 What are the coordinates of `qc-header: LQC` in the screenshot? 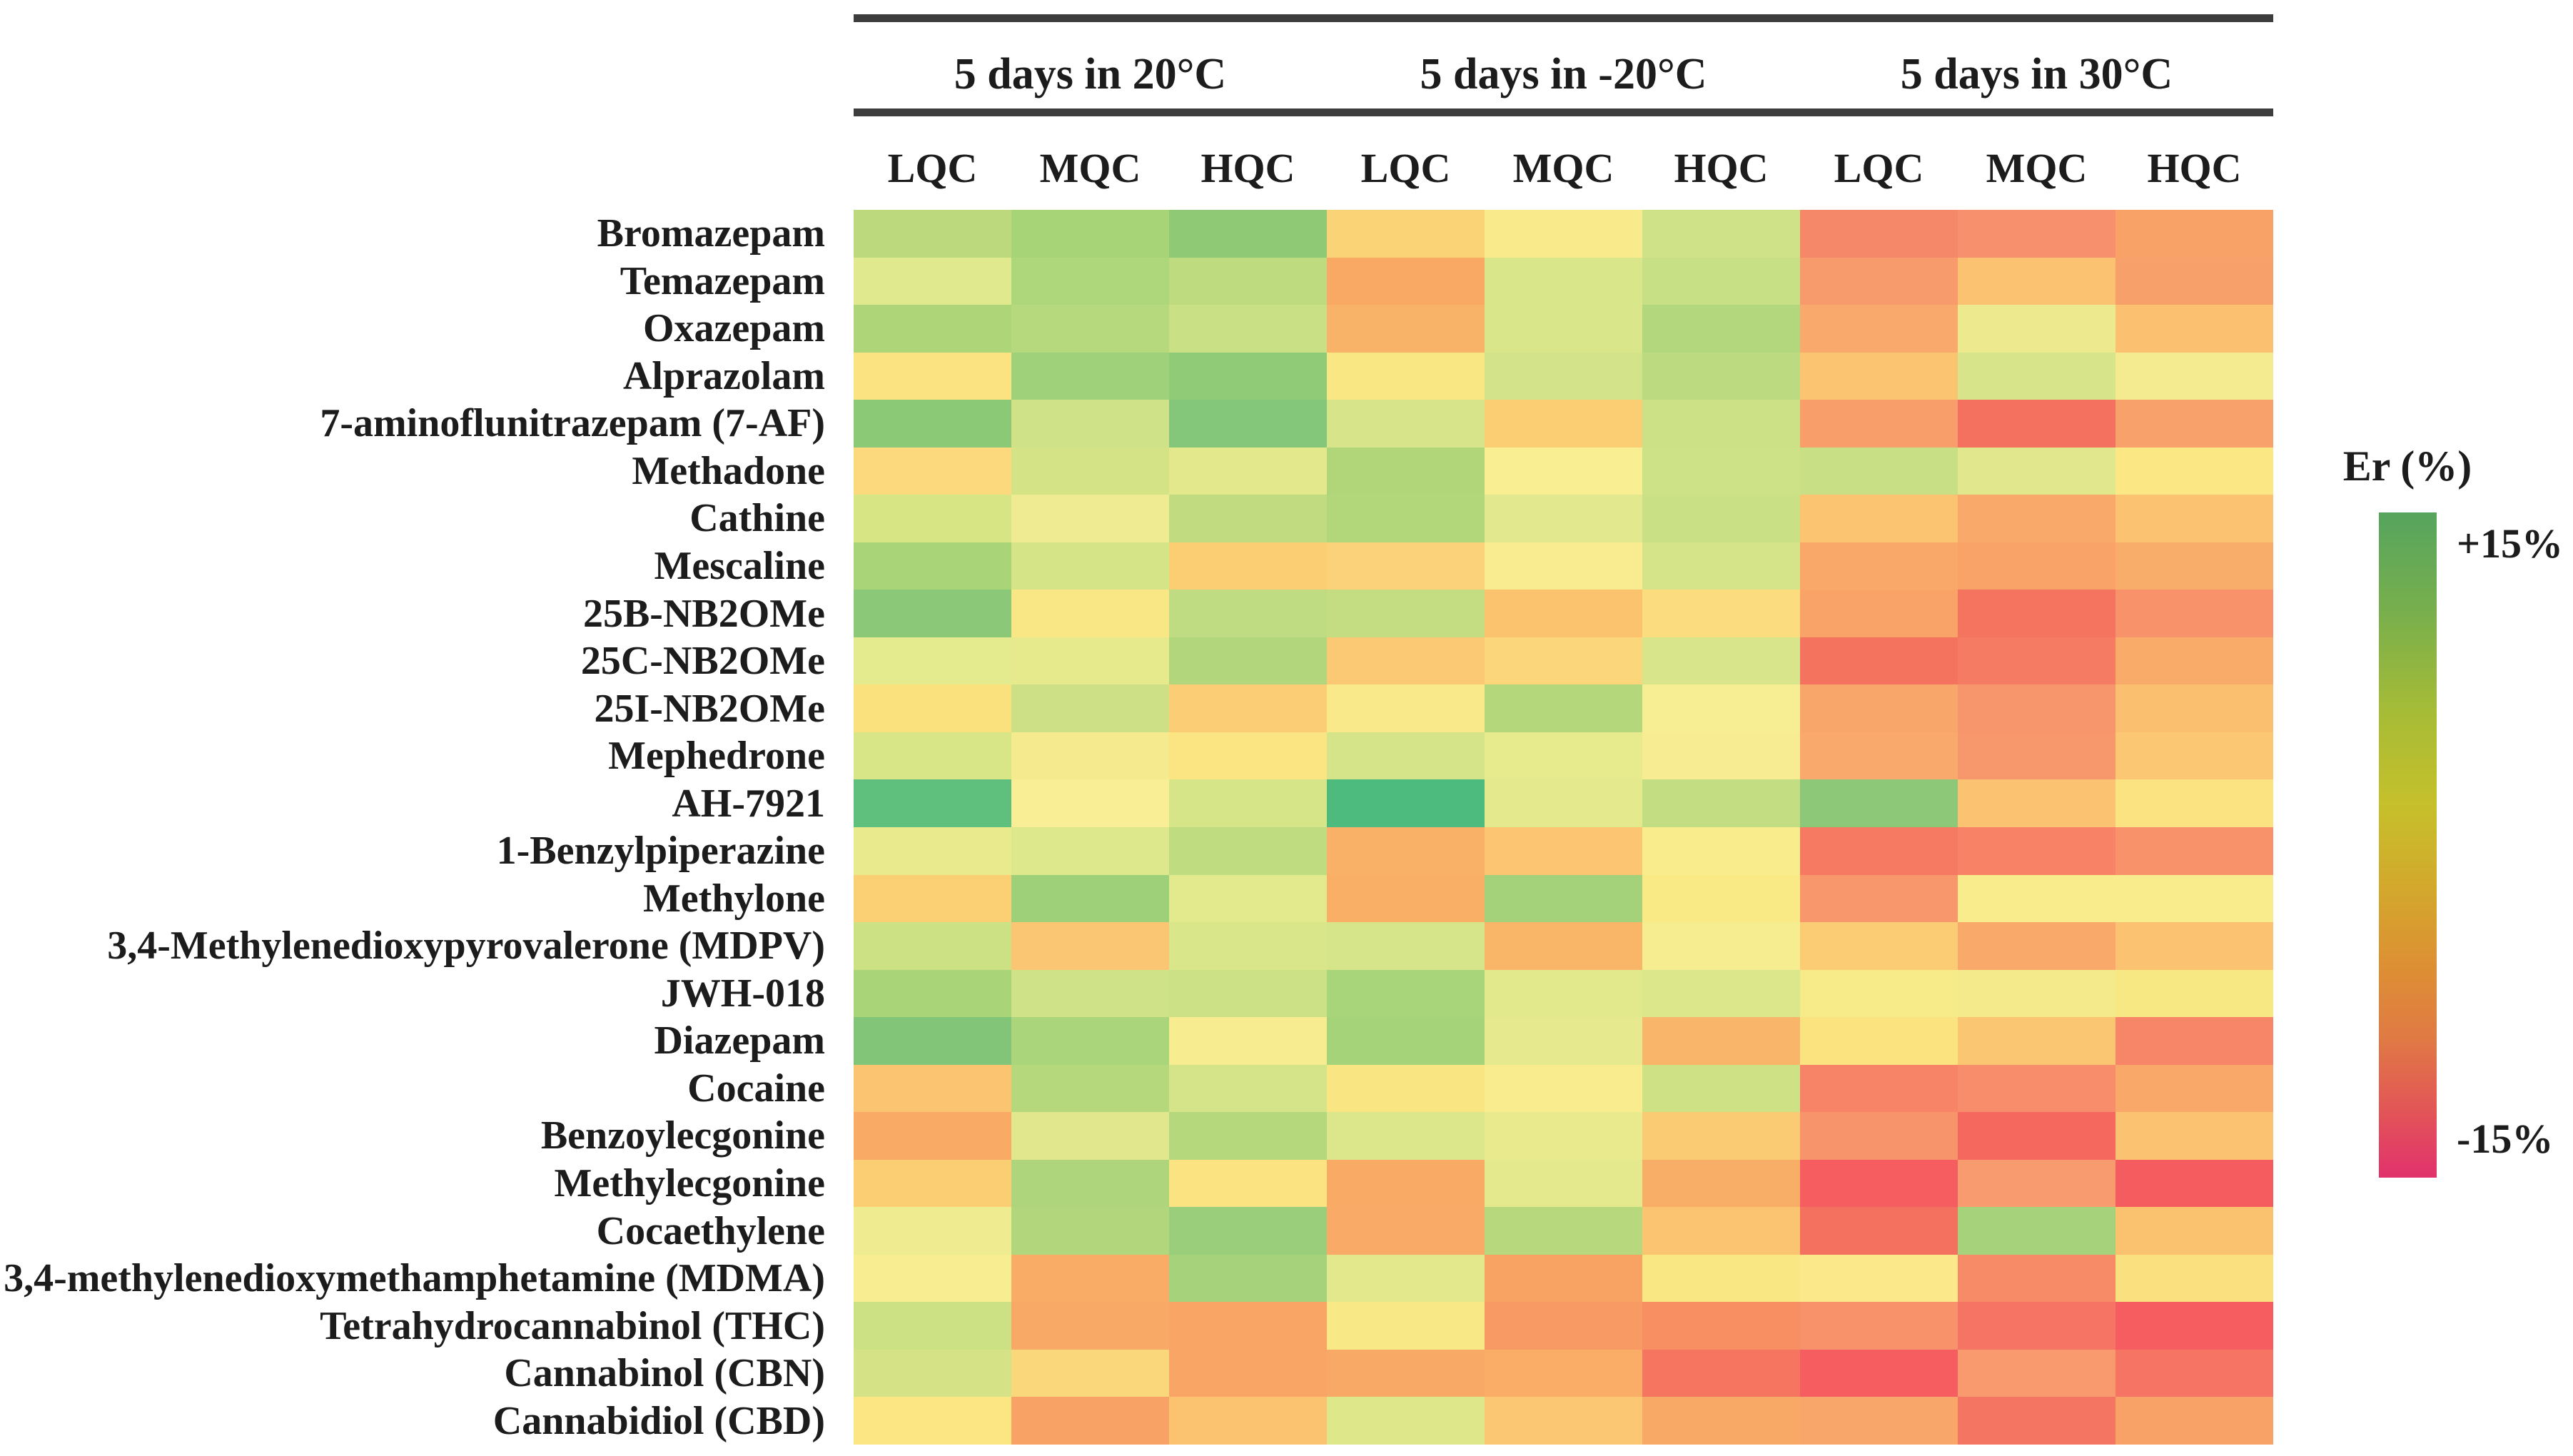 It's located at (1406, 167).